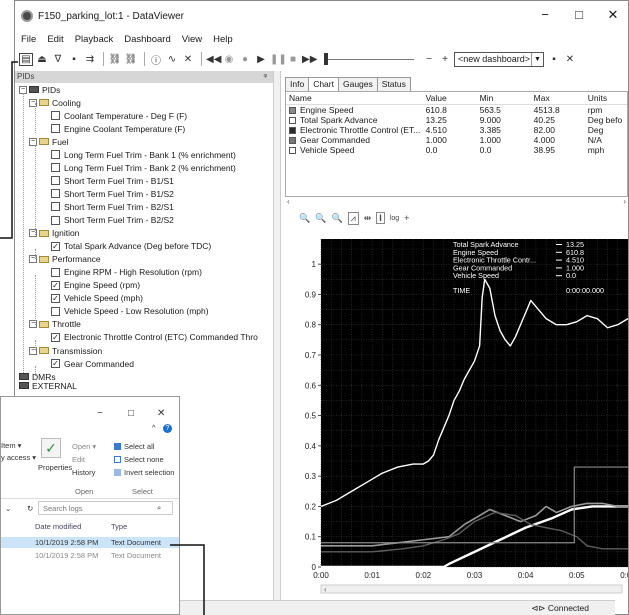 The image size is (629, 615). I want to click on table-row: Vehicle Speed 0.0 0.0 38.95 mph, so click(456, 150).